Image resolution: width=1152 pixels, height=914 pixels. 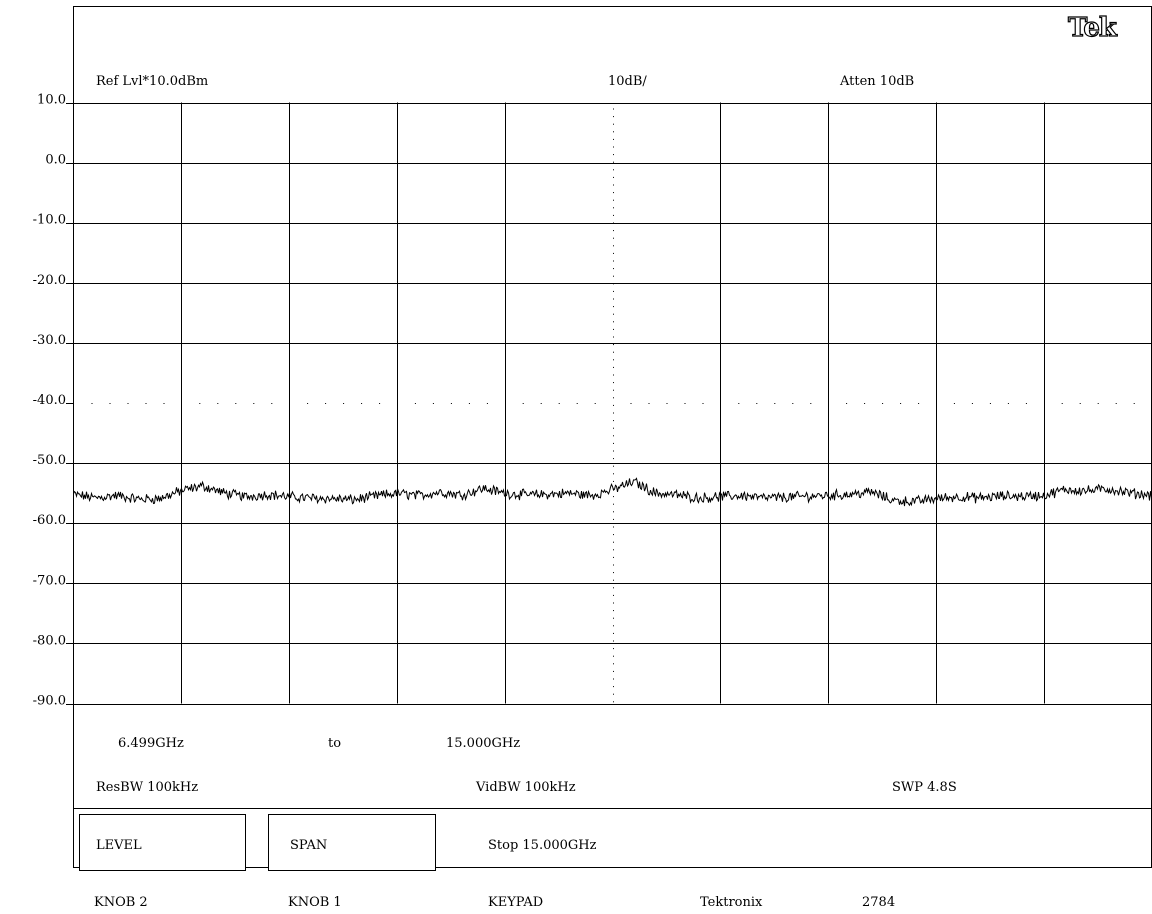 What do you see at coordinates (51, 100) in the screenshot?
I see `y-tick-label: 10.0` at bounding box center [51, 100].